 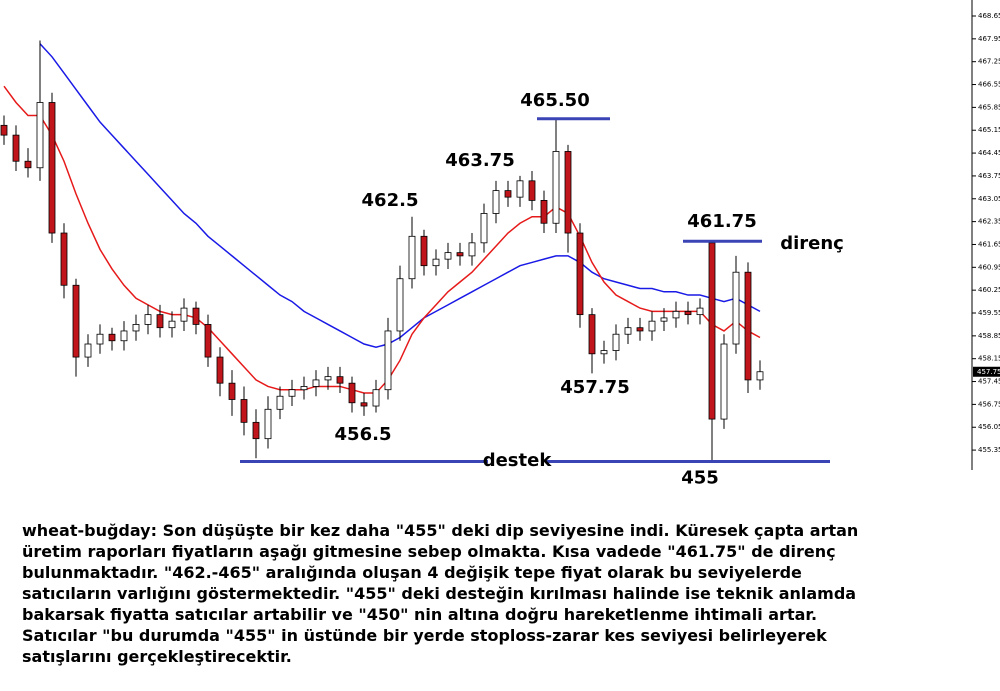 I want to click on y-tick-label: 458.15, so click(x=989, y=359).